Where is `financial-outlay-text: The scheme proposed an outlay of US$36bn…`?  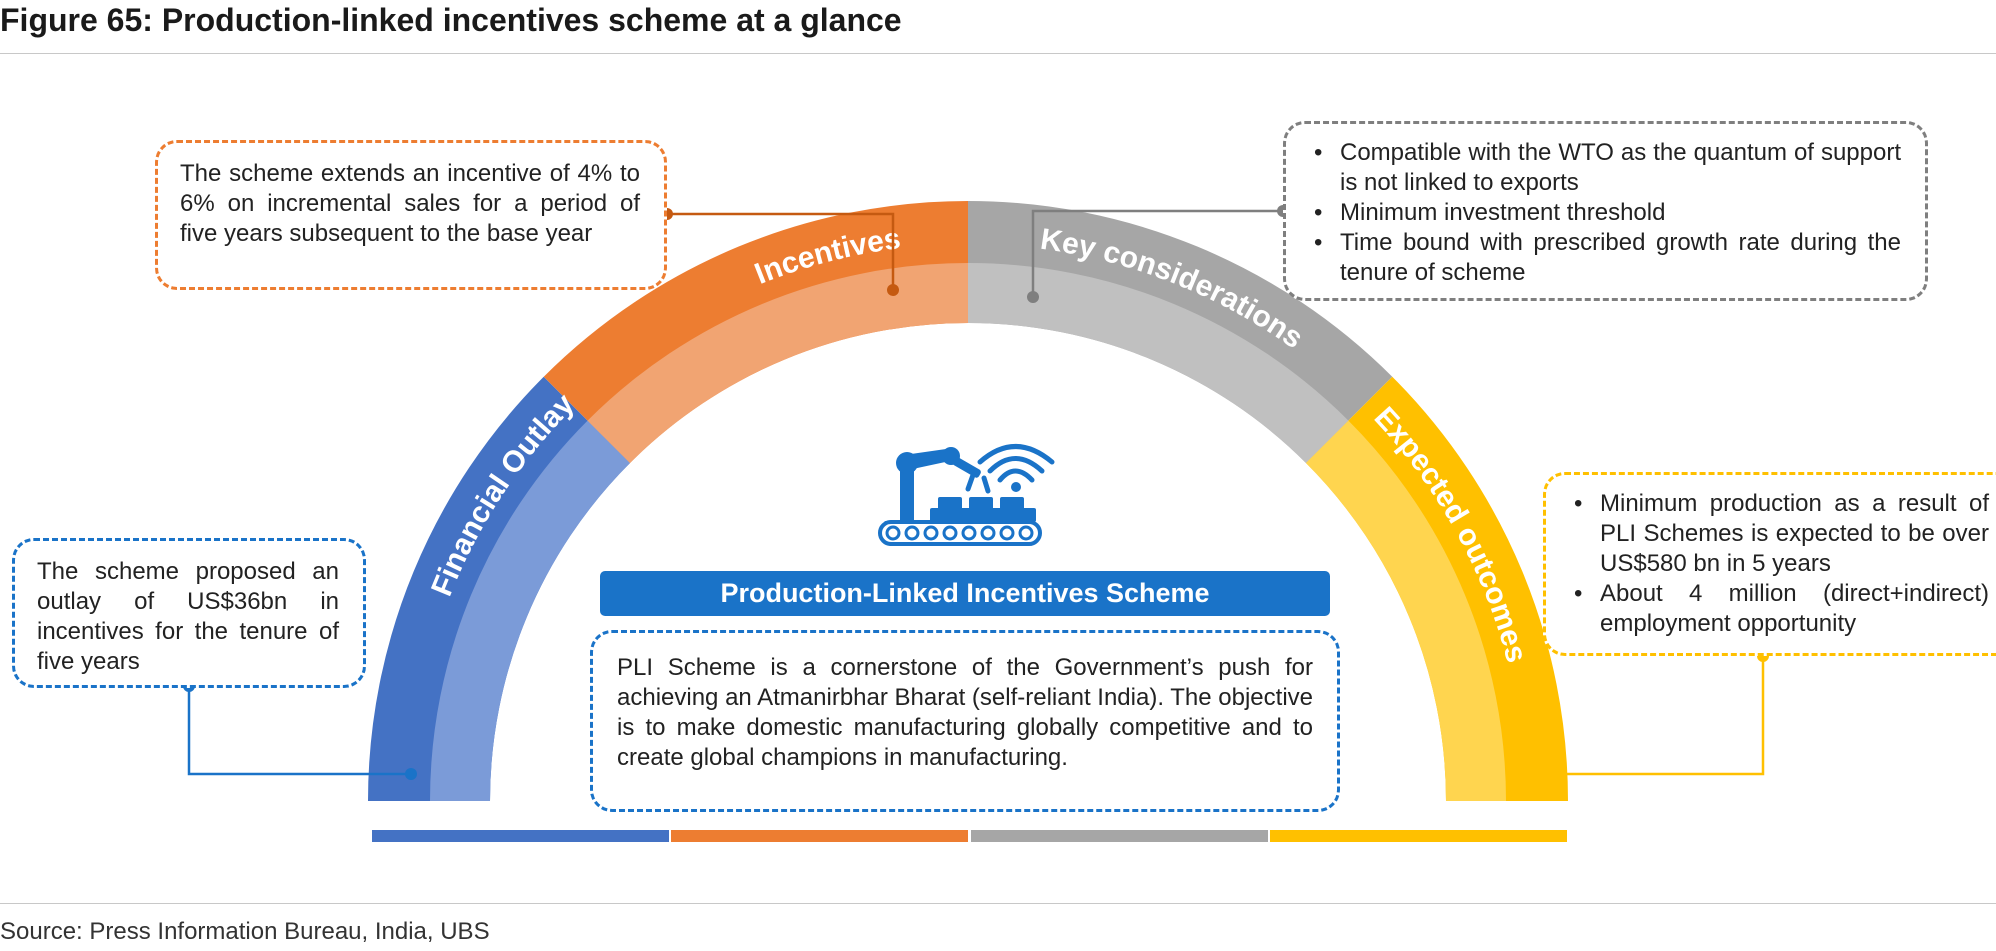
financial-outlay-text: The scheme proposed an outlay of US$36bn… is located at coordinates (188, 617).